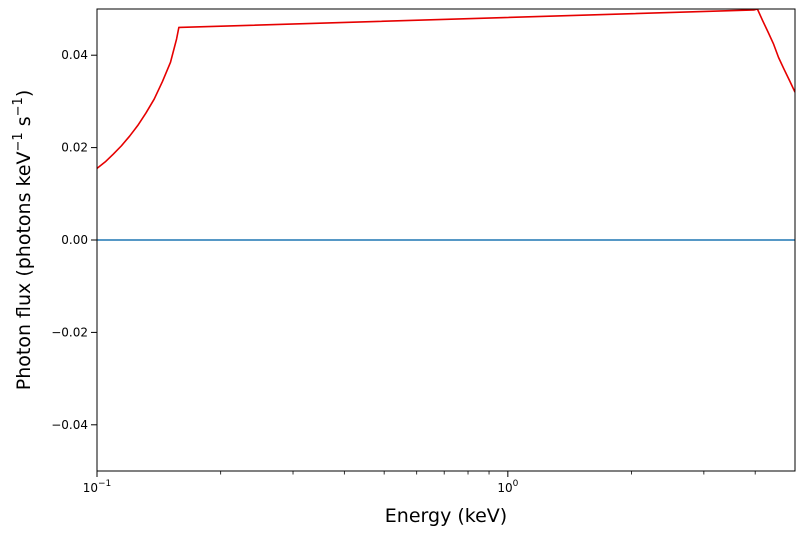  I want to click on x-tick-label-0: 10⁻¹, so click(97, 487).